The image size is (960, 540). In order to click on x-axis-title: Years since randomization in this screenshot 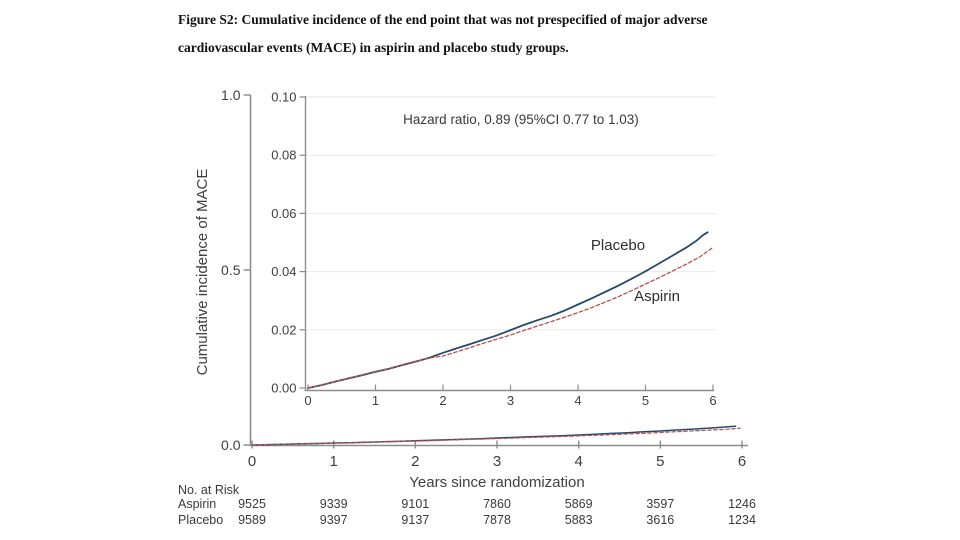, I will do `click(496, 482)`.